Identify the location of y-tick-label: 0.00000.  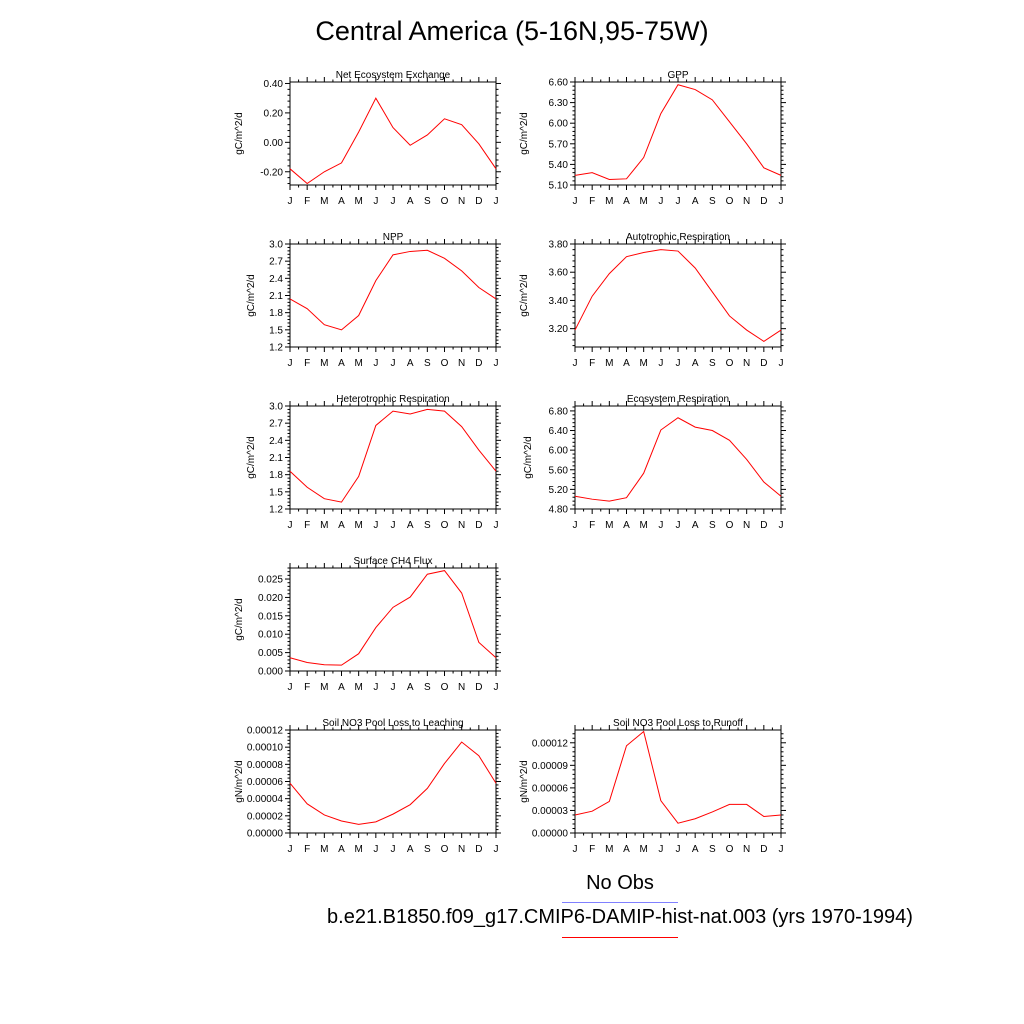
(550, 834).